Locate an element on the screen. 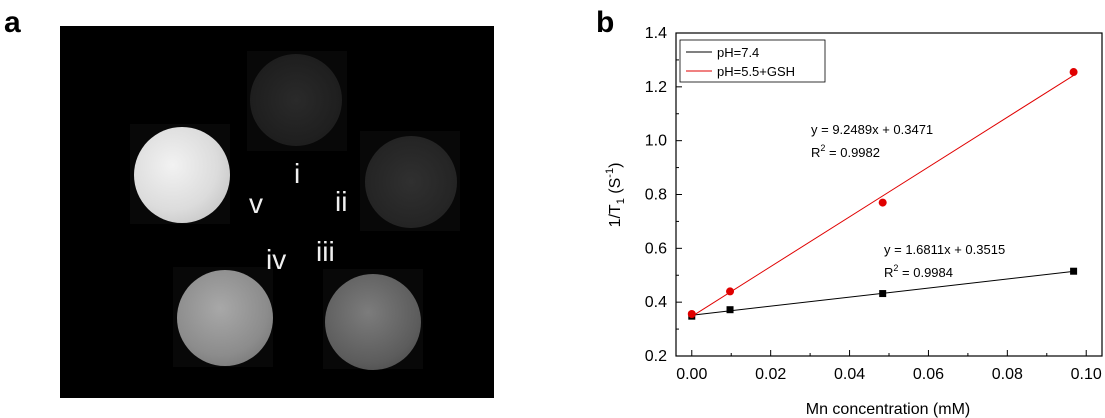 The width and height of the screenshot is (1105, 418). y-axis: 0.2 0.4 0.6 0.8 1.0 1.2 1.4 is located at coordinates (663, 195).